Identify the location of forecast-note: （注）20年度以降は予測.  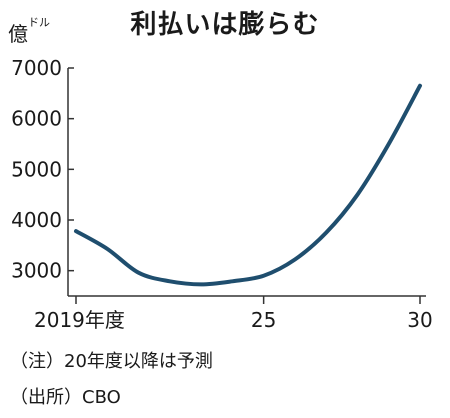
(111, 361).